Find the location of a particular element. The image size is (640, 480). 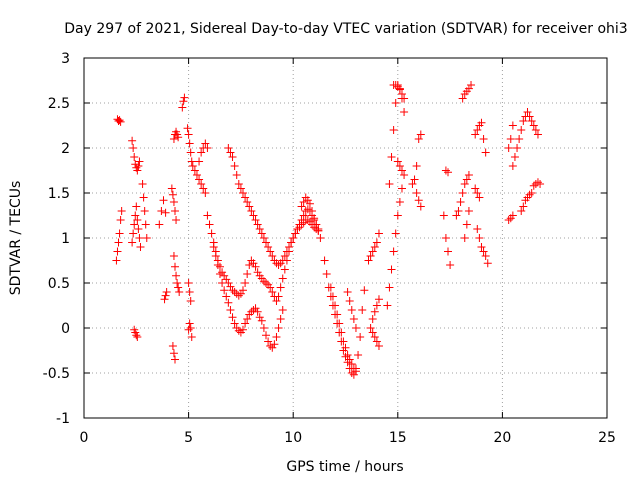

series-sat-n is located at coordinates (190, 147).